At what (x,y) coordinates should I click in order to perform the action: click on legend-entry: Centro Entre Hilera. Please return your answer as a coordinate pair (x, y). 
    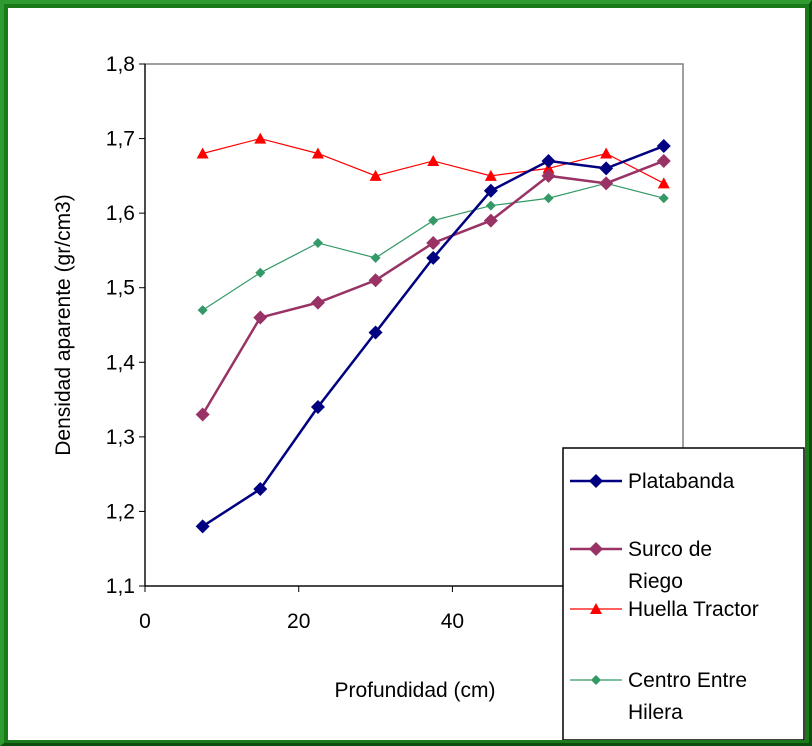
    Looking at the image, I should click on (658, 696).